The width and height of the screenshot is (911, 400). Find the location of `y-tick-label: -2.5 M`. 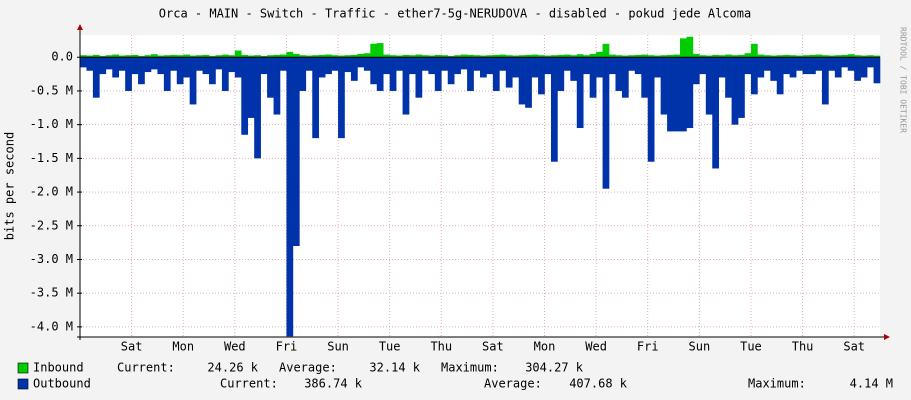

y-tick-label: -2.5 M is located at coordinates (51, 225).